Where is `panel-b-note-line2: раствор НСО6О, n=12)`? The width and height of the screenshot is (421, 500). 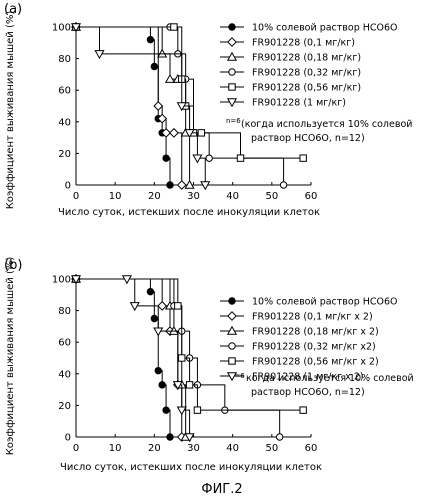 panel-b-note-line2: раствор НСО6О, n=12) is located at coordinates (308, 392).